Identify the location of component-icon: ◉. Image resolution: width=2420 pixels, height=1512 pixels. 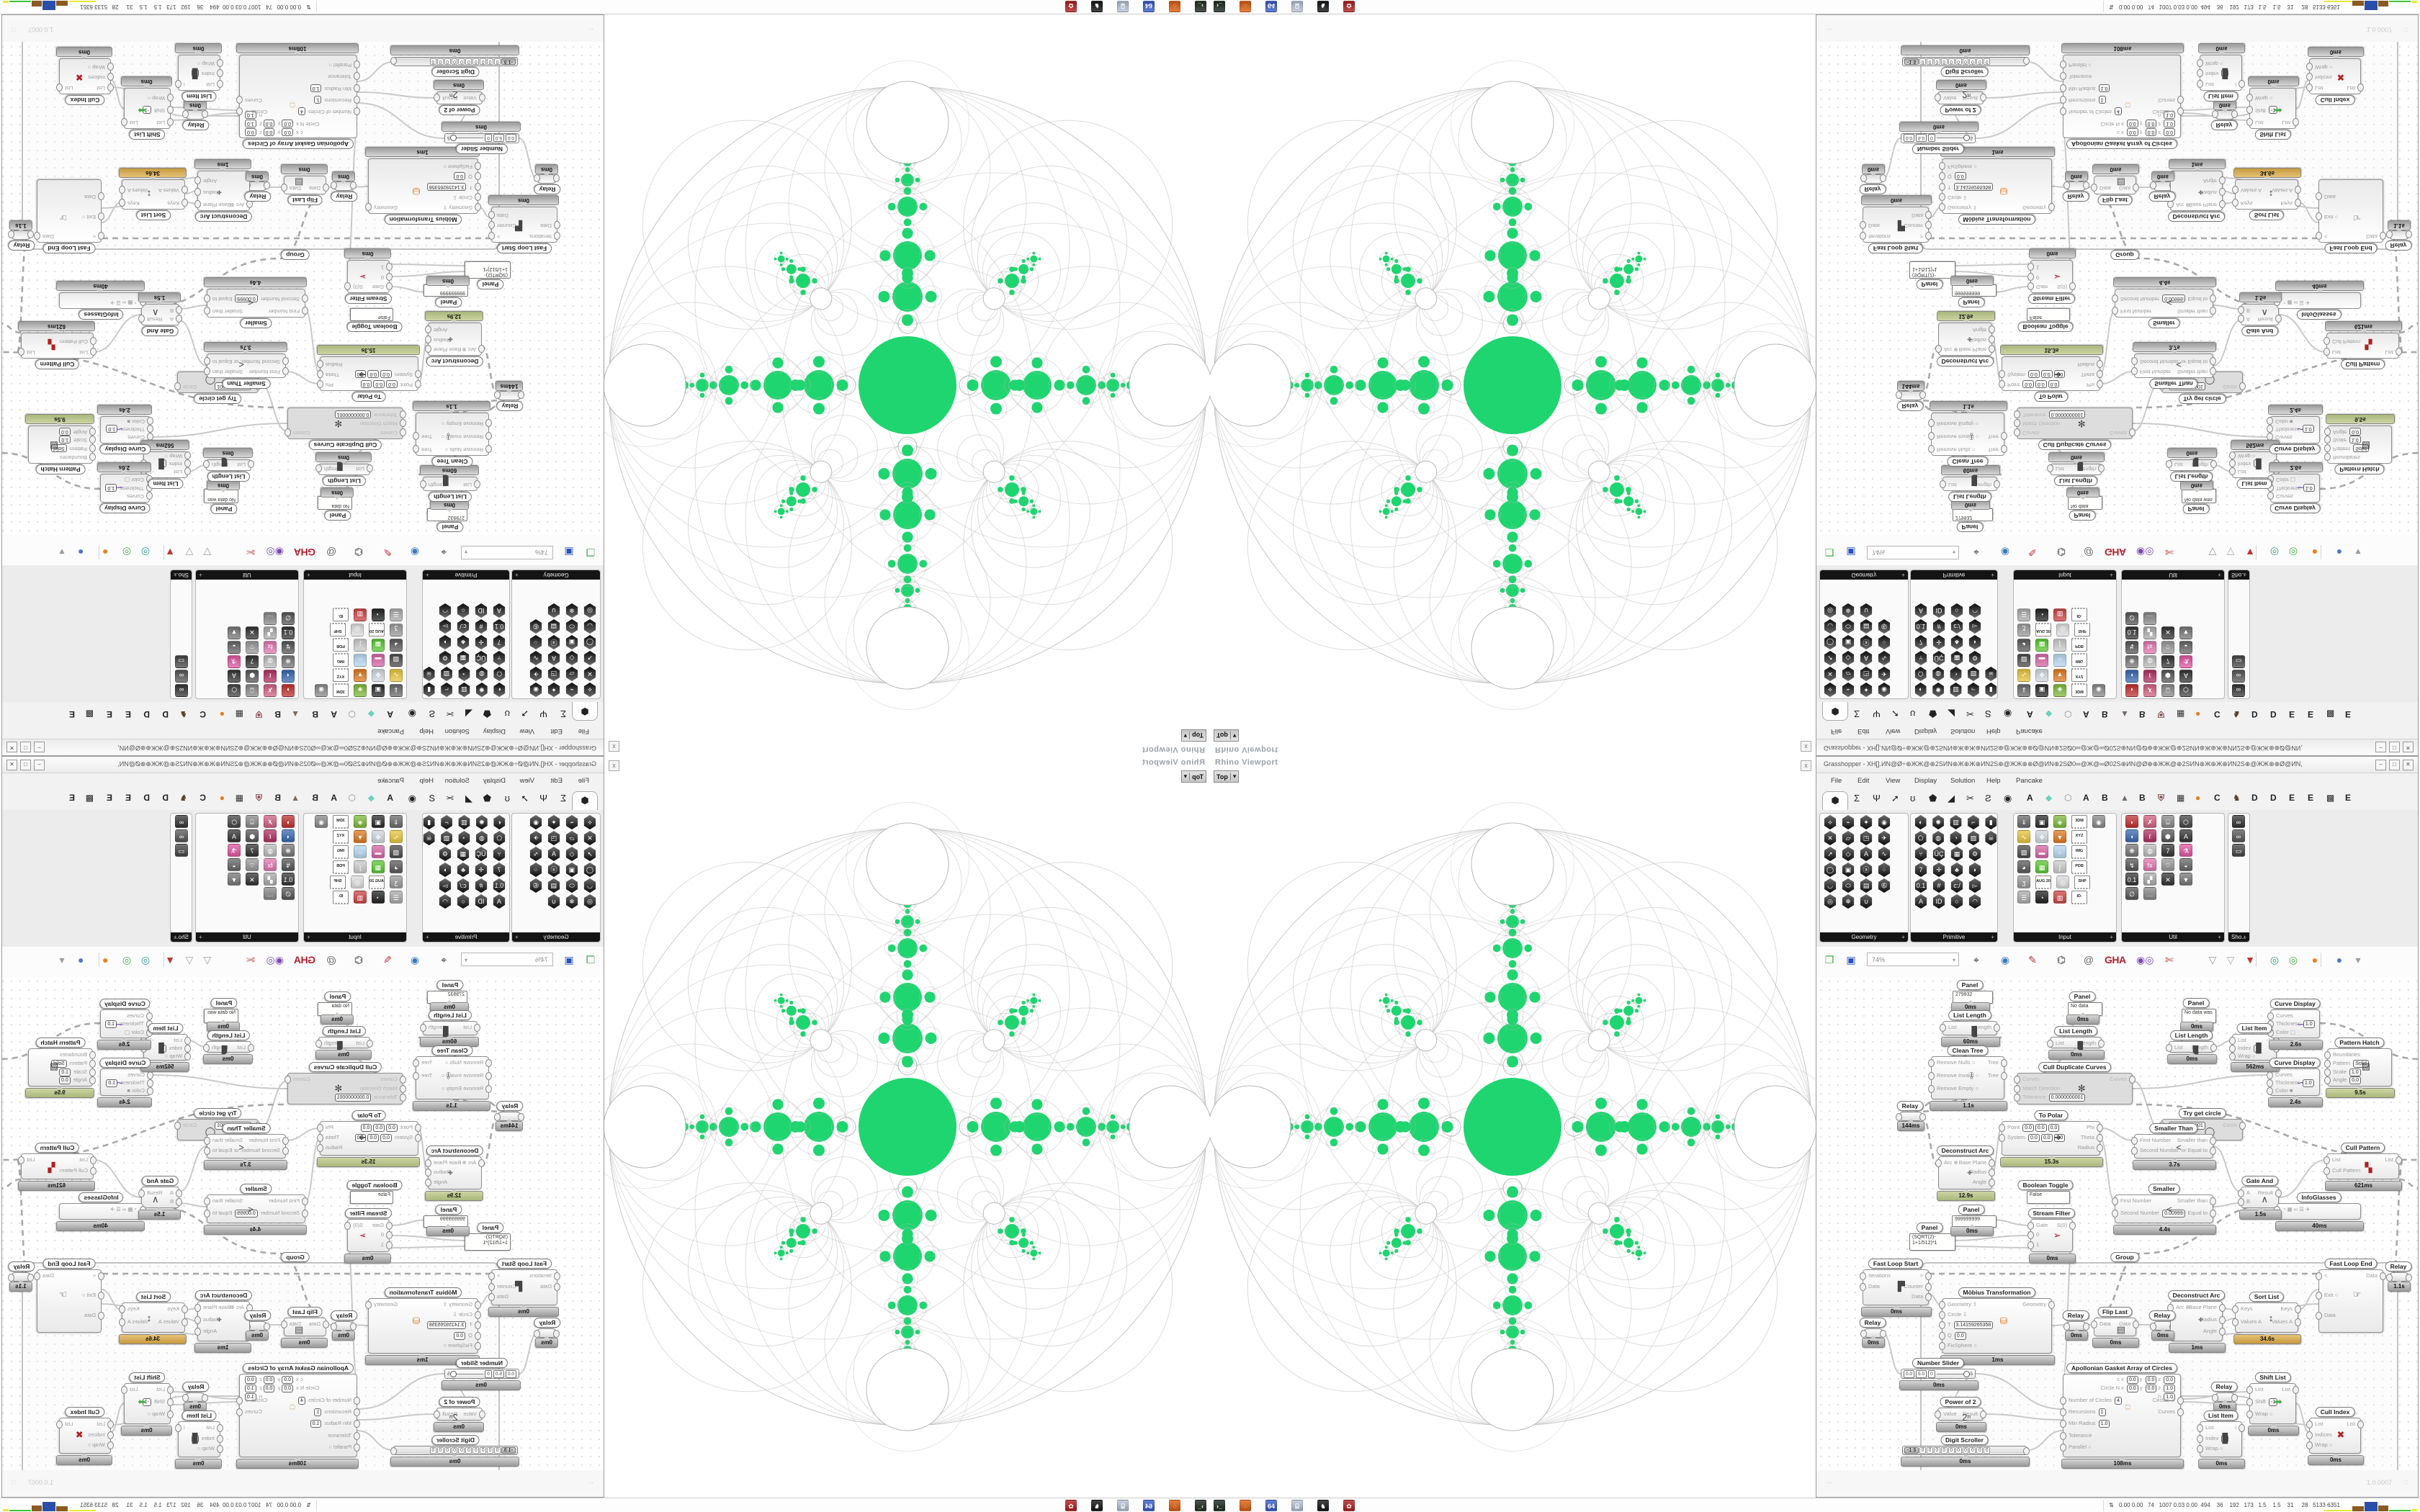
(321, 690).